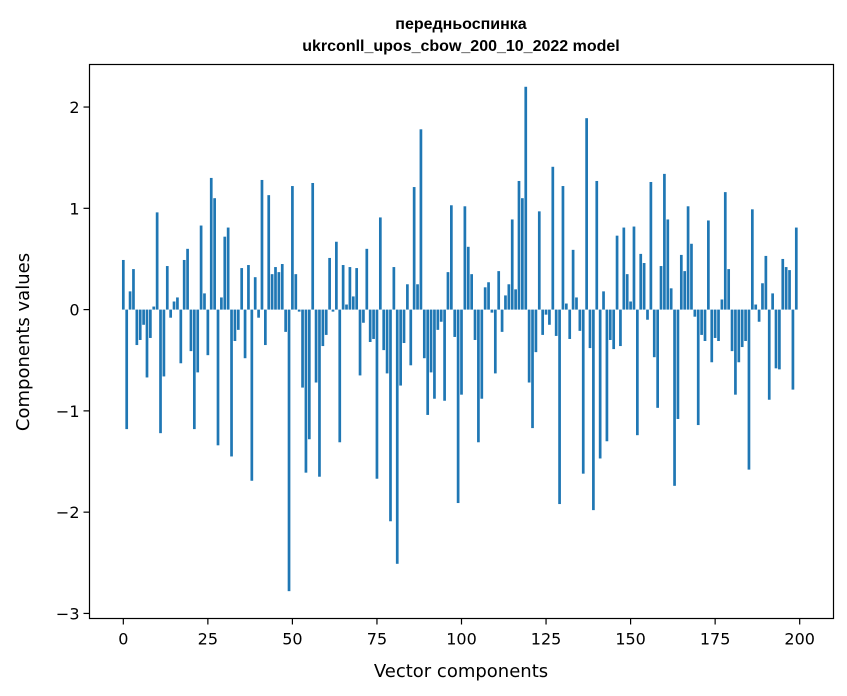 The width and height of the screenshot is (847, 696). Describe the element at coordinates (461, 671) in the screenshot. I see `x-axis-label: Vector components` at that location.